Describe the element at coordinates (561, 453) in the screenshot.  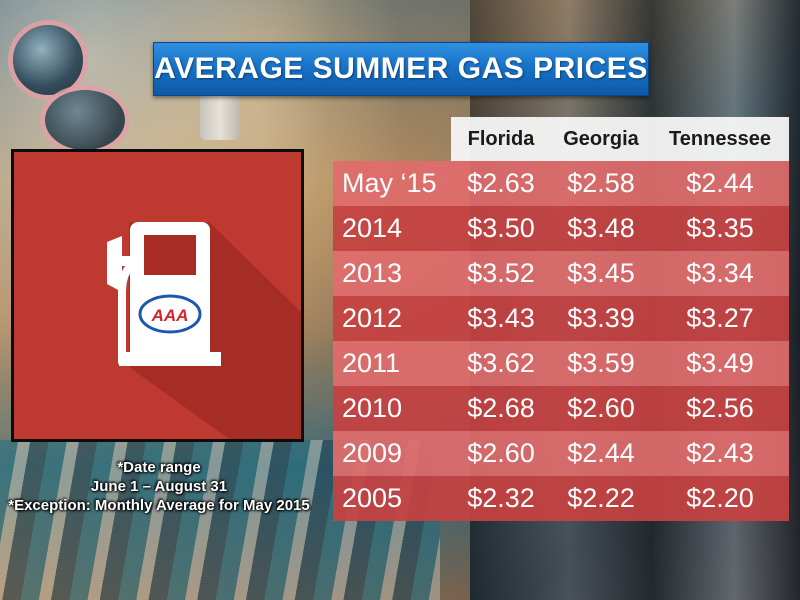
I see `table-row: 2009 $2.60 $2.44 $2.43` at that location.